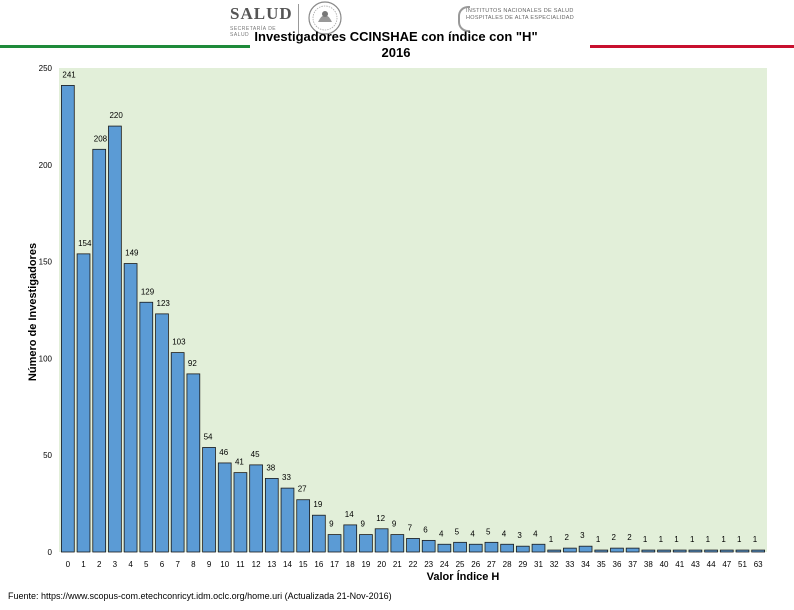  What do you see at coordinates (239, 462) in the screenshot?
I see `bar-value-label: 41` at bounding box center [239, 462].